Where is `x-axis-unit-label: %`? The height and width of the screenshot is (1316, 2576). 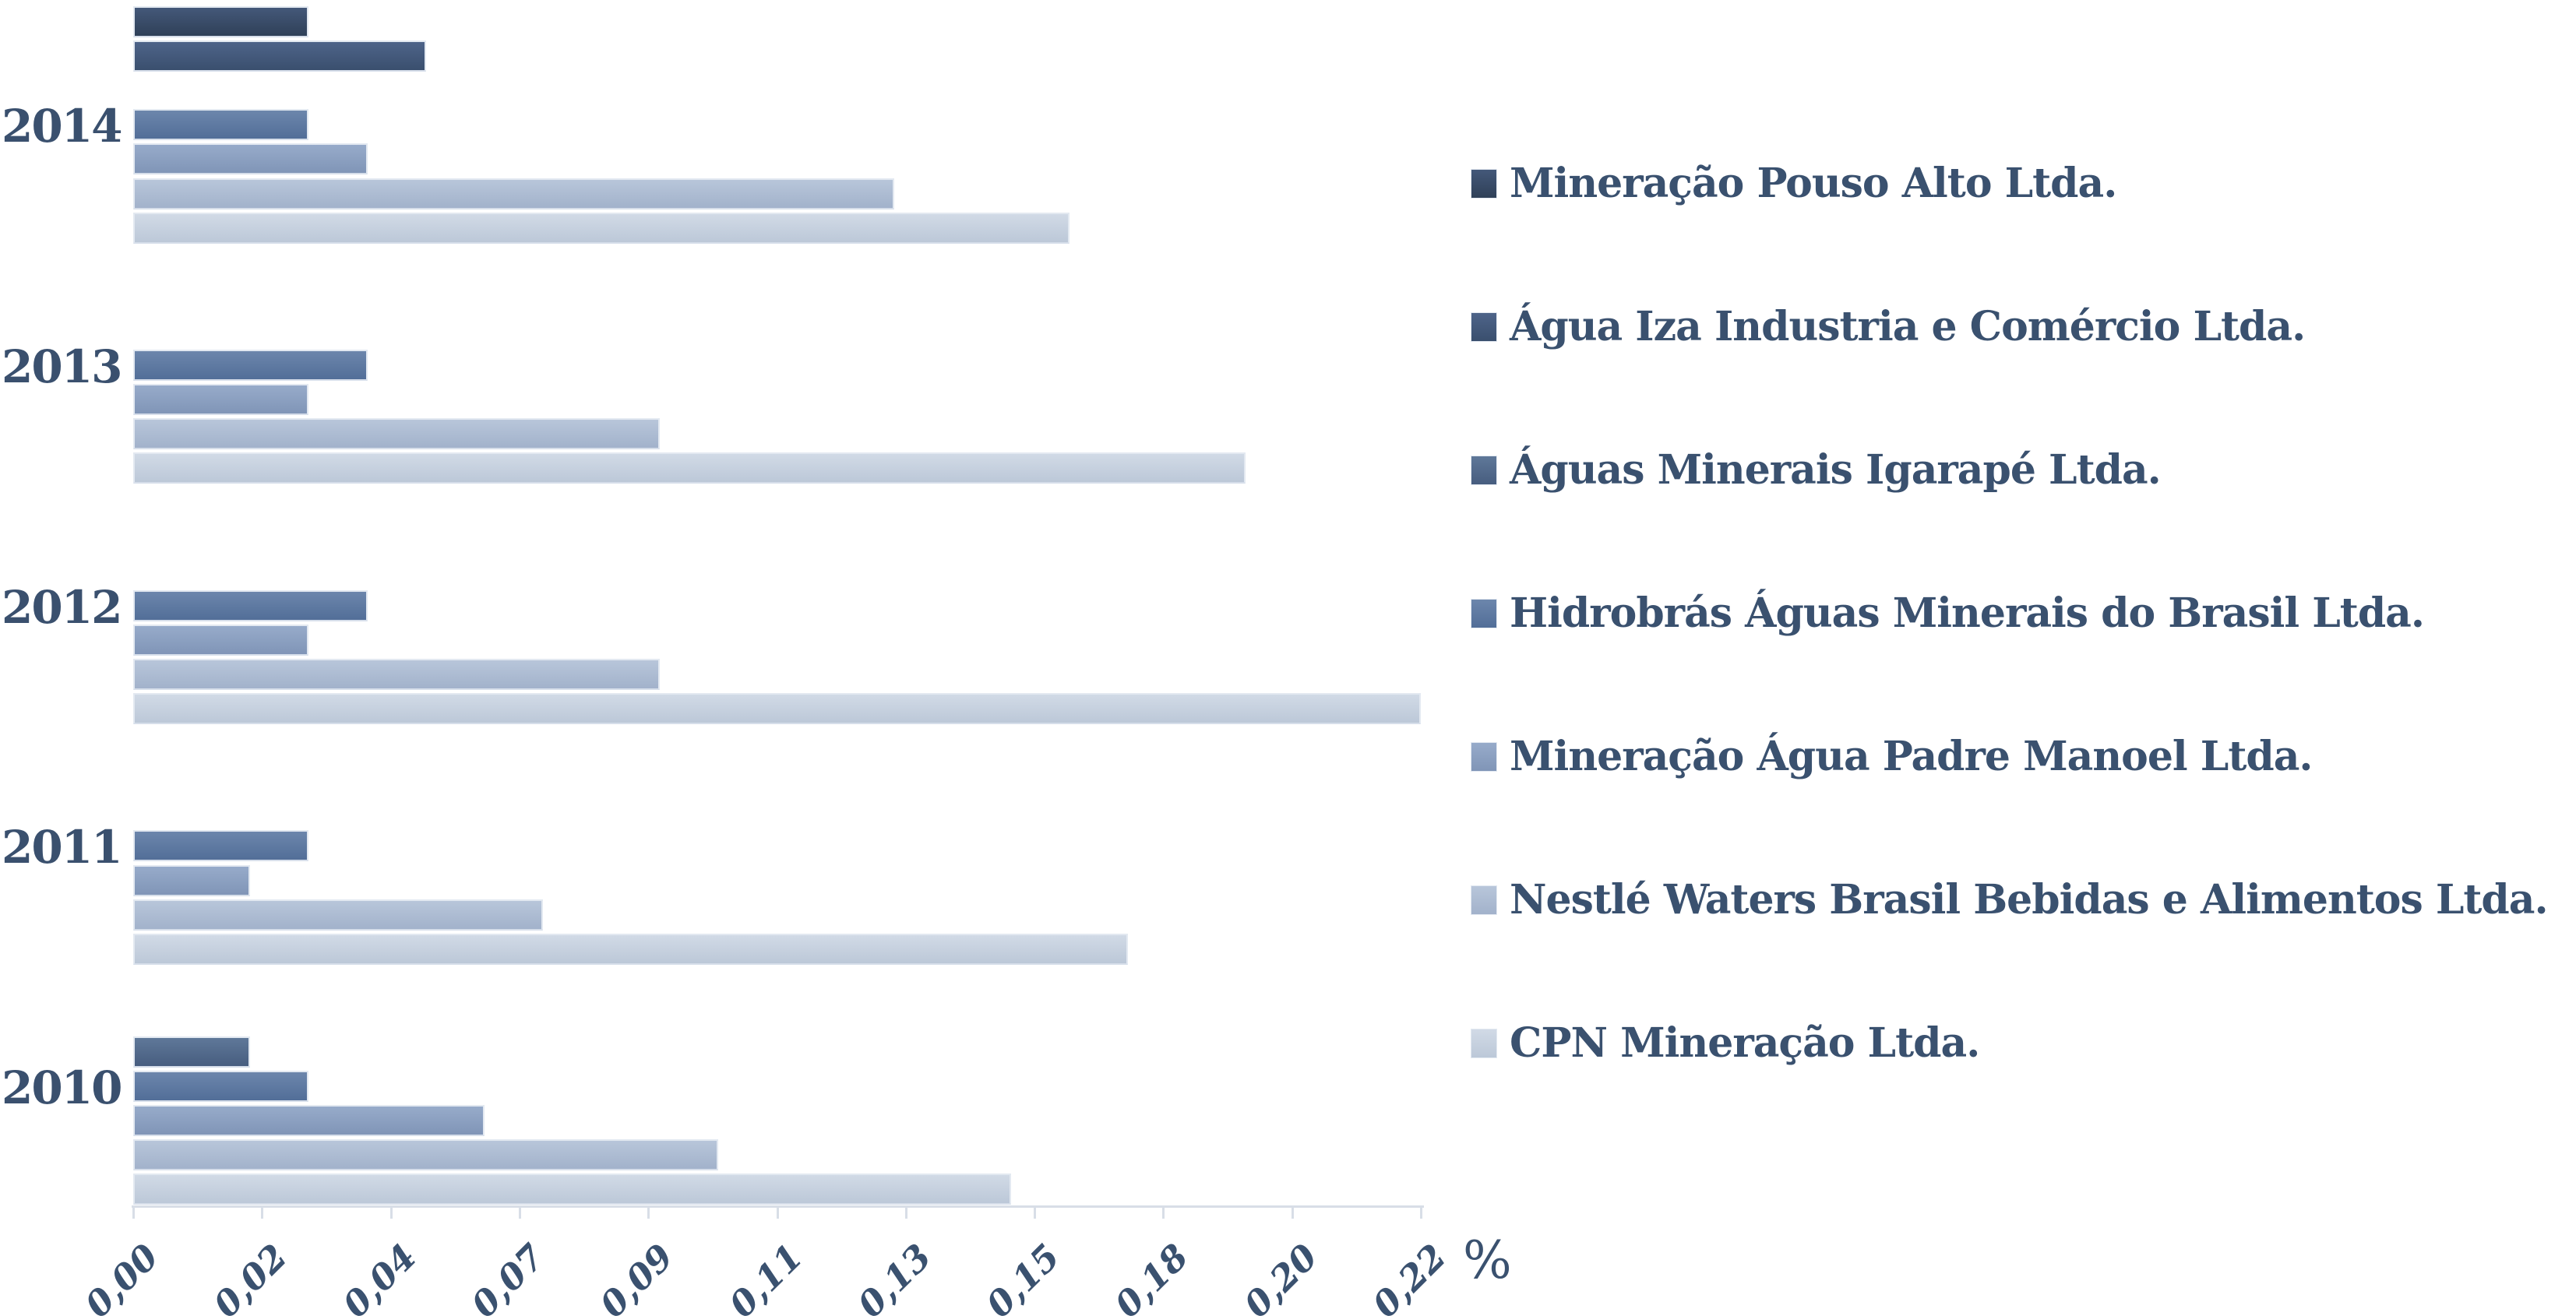
x-axis-unit-label: % is located at coordinates (1487, 1260).